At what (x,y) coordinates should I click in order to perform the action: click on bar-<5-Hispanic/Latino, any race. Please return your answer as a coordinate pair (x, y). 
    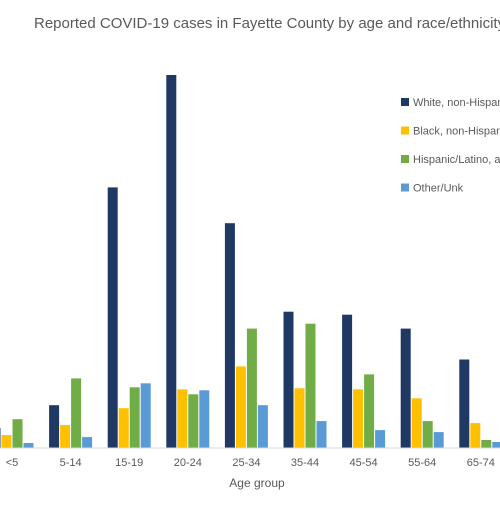
    Looking at the image, I should click on (17, 433).